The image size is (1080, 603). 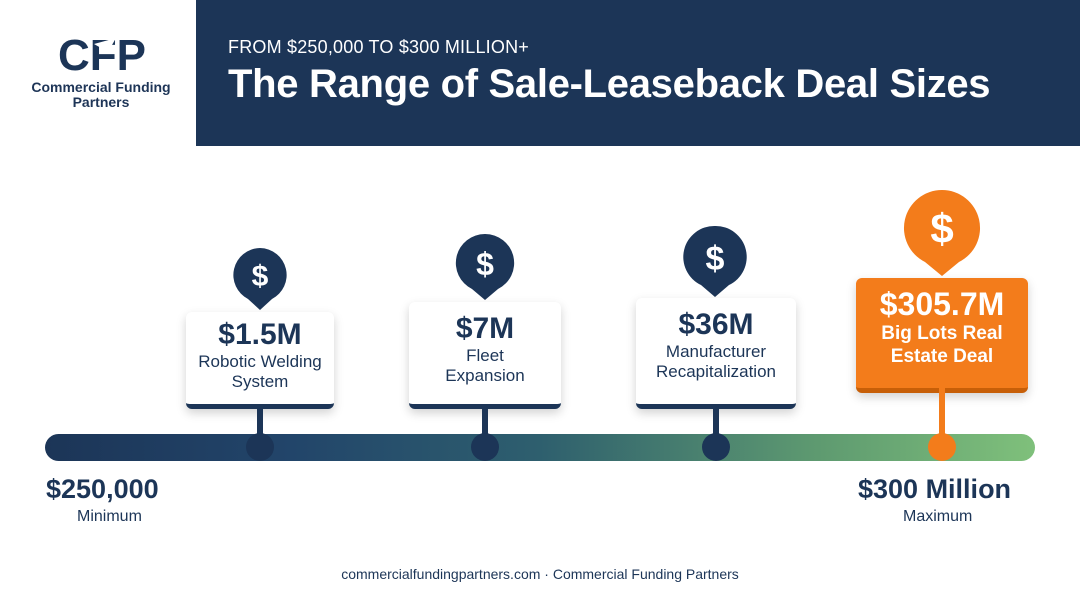 What do you see at coordinates (715, 361) in the screenshot?
I see `deal-label: Manufacturer Recapitalization` at bounding box center [715, 361].